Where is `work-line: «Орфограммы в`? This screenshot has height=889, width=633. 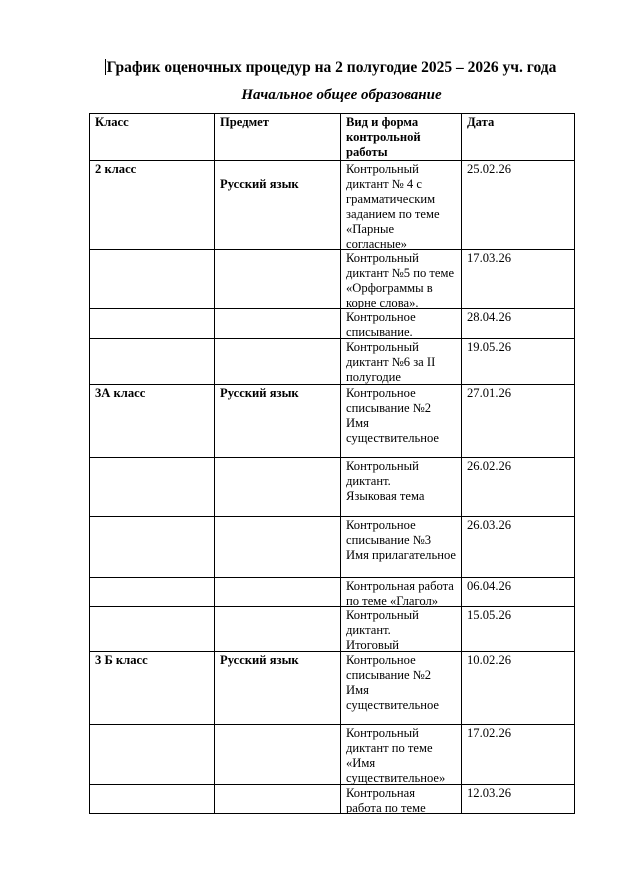
work-line: «Орфограммы в is located at coordinates (389, 288).